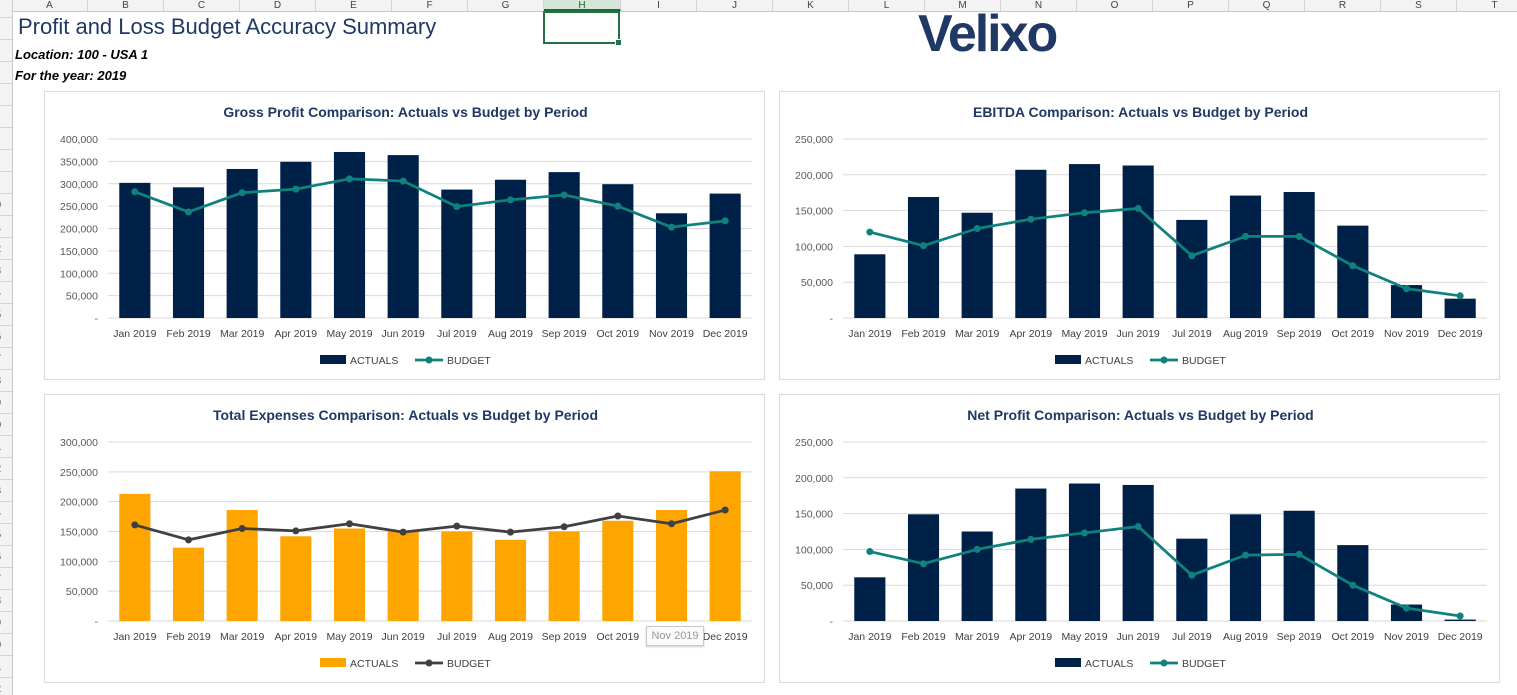  Describe the element at coordinates (735, 5) in the screenshot. I see `column-header-j: J` at that location.